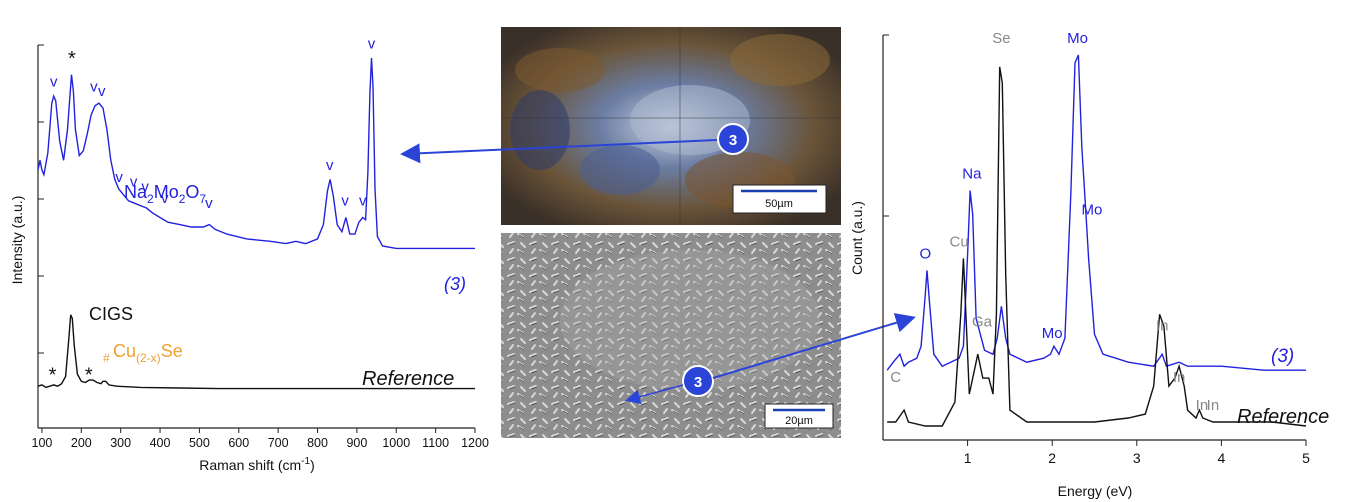  I want to click on eds-series-tag-3: (3), so click(1282, 356).